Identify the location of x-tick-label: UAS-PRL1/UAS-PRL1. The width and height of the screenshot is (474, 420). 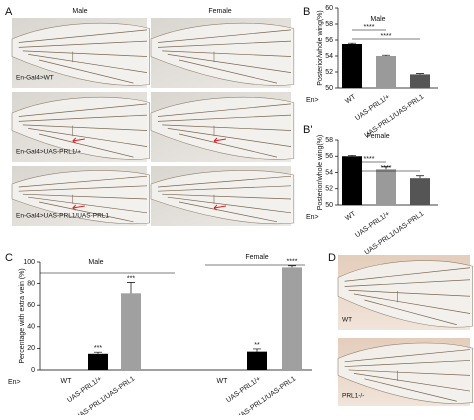
(267, 395).